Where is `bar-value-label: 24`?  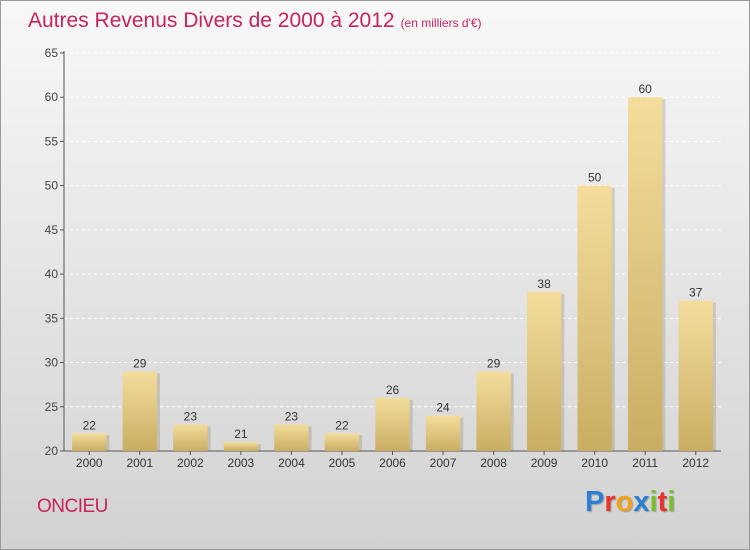 bar-value-label: 24 is located at coordinates (443, 408).